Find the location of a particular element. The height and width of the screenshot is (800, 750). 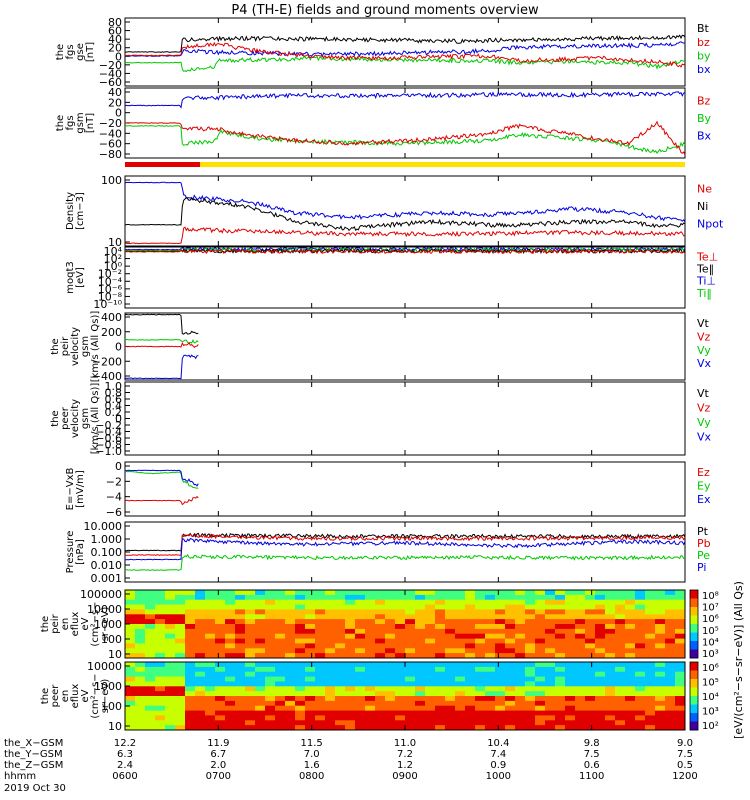

panel-frame is located at coordinates (405, 277).